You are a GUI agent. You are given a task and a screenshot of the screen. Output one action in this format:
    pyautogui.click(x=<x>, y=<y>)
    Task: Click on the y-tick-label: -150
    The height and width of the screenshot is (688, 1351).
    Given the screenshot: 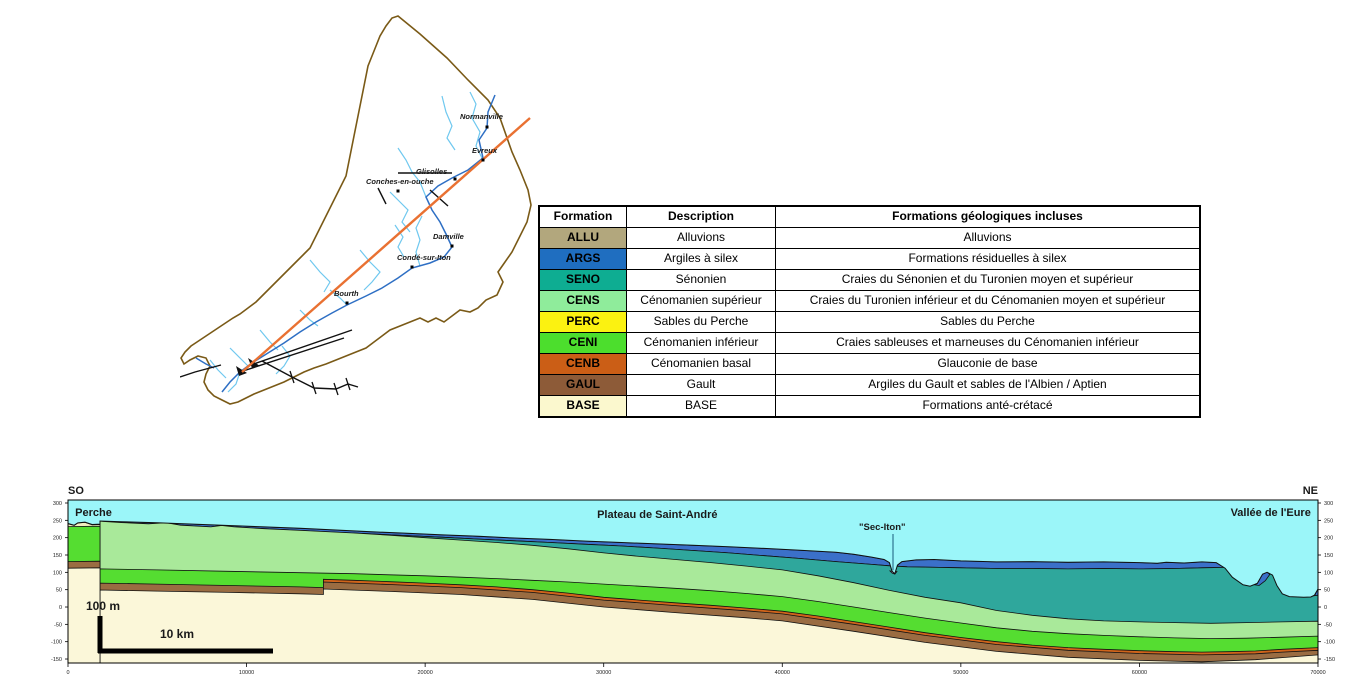 What is the action you would take?
    pyautogui.click(x=56, y=660)
    